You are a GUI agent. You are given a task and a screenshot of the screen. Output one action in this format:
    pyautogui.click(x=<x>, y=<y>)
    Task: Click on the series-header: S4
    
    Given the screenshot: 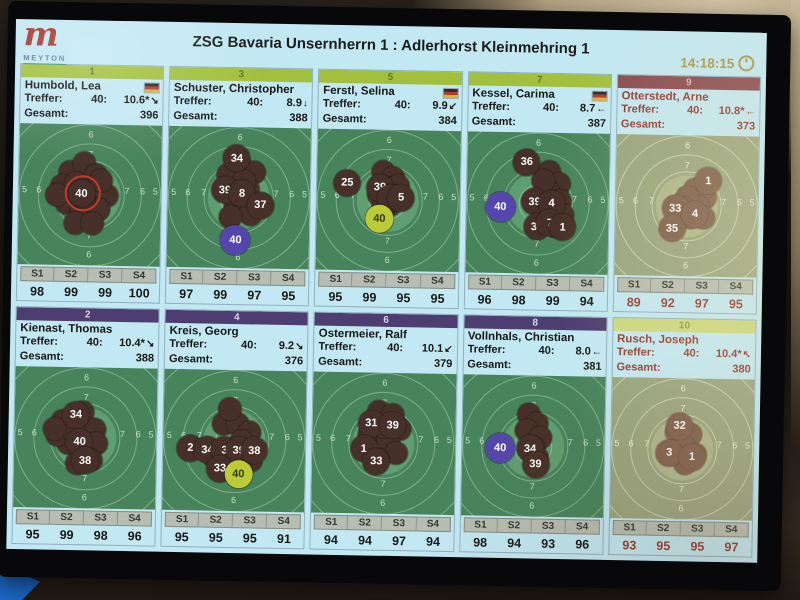 What is the action you would take?
    pyautogui.click(x=587, y=284)
    